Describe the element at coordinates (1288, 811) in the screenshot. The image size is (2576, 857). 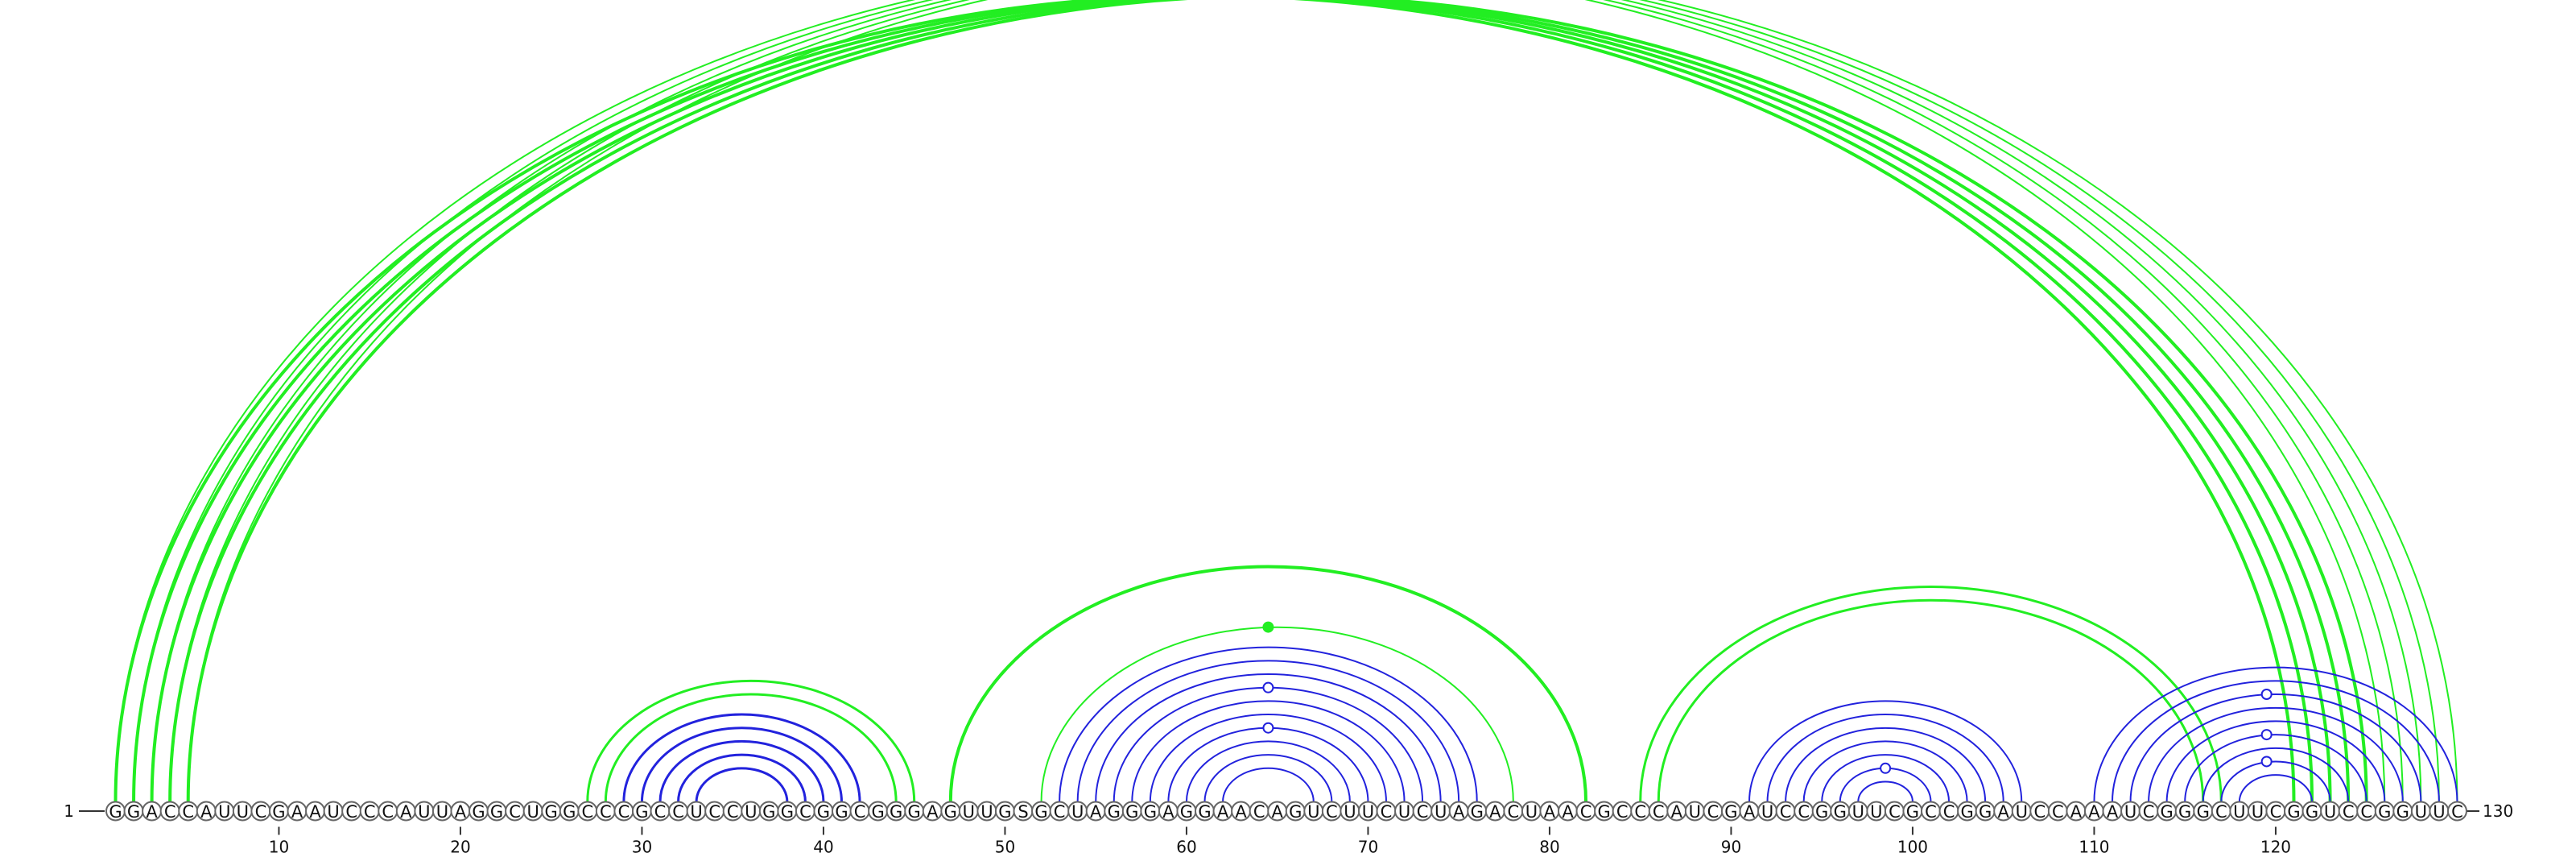
I see `sequence-backbone: 1 130` at that location.